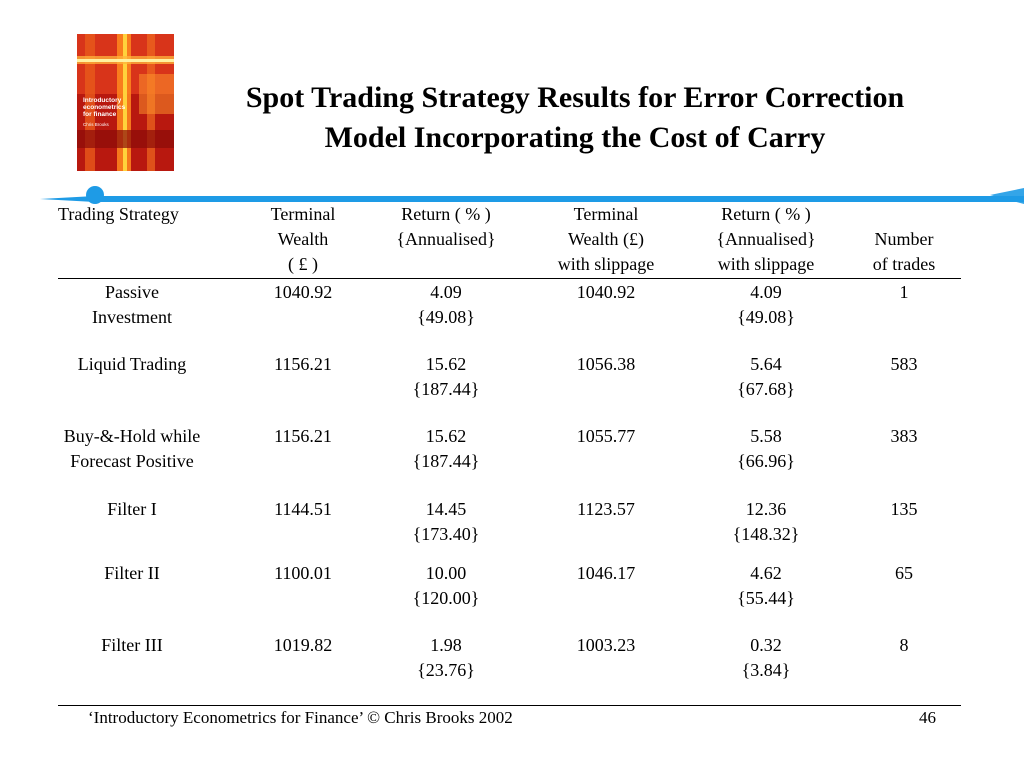 This screenshot has width=1024, height=768. I want to click on cell-terminal-wealth-slippage: 1056.38, so click(606, 364).